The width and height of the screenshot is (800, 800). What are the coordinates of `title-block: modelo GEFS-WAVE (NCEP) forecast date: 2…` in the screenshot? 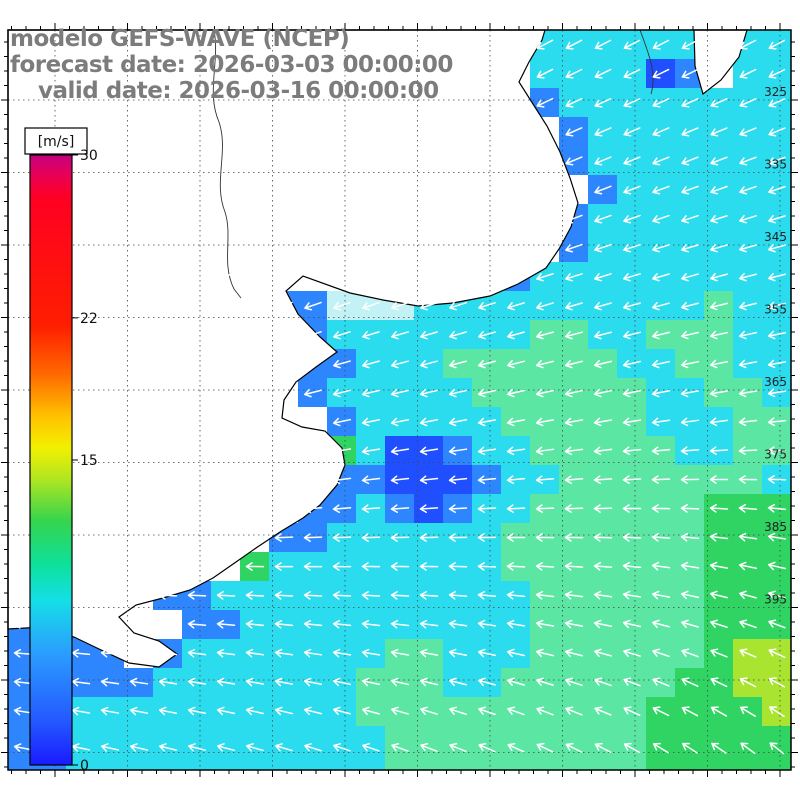 It's located at (231, 65).